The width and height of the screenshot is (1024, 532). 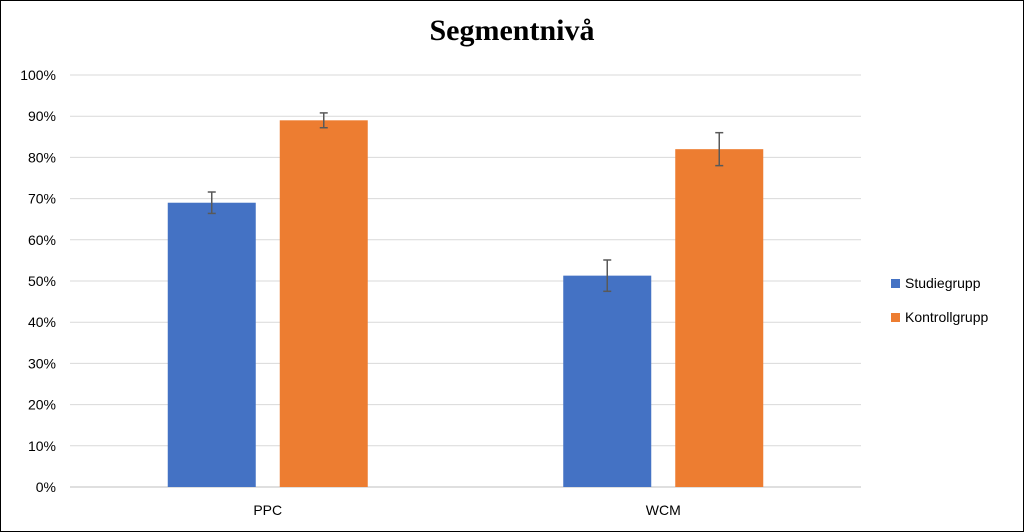 What do you see at coordinates (42, 199) in the screenshot?
I see `y-tick-label: 70%` at bounding box center [42, 199].